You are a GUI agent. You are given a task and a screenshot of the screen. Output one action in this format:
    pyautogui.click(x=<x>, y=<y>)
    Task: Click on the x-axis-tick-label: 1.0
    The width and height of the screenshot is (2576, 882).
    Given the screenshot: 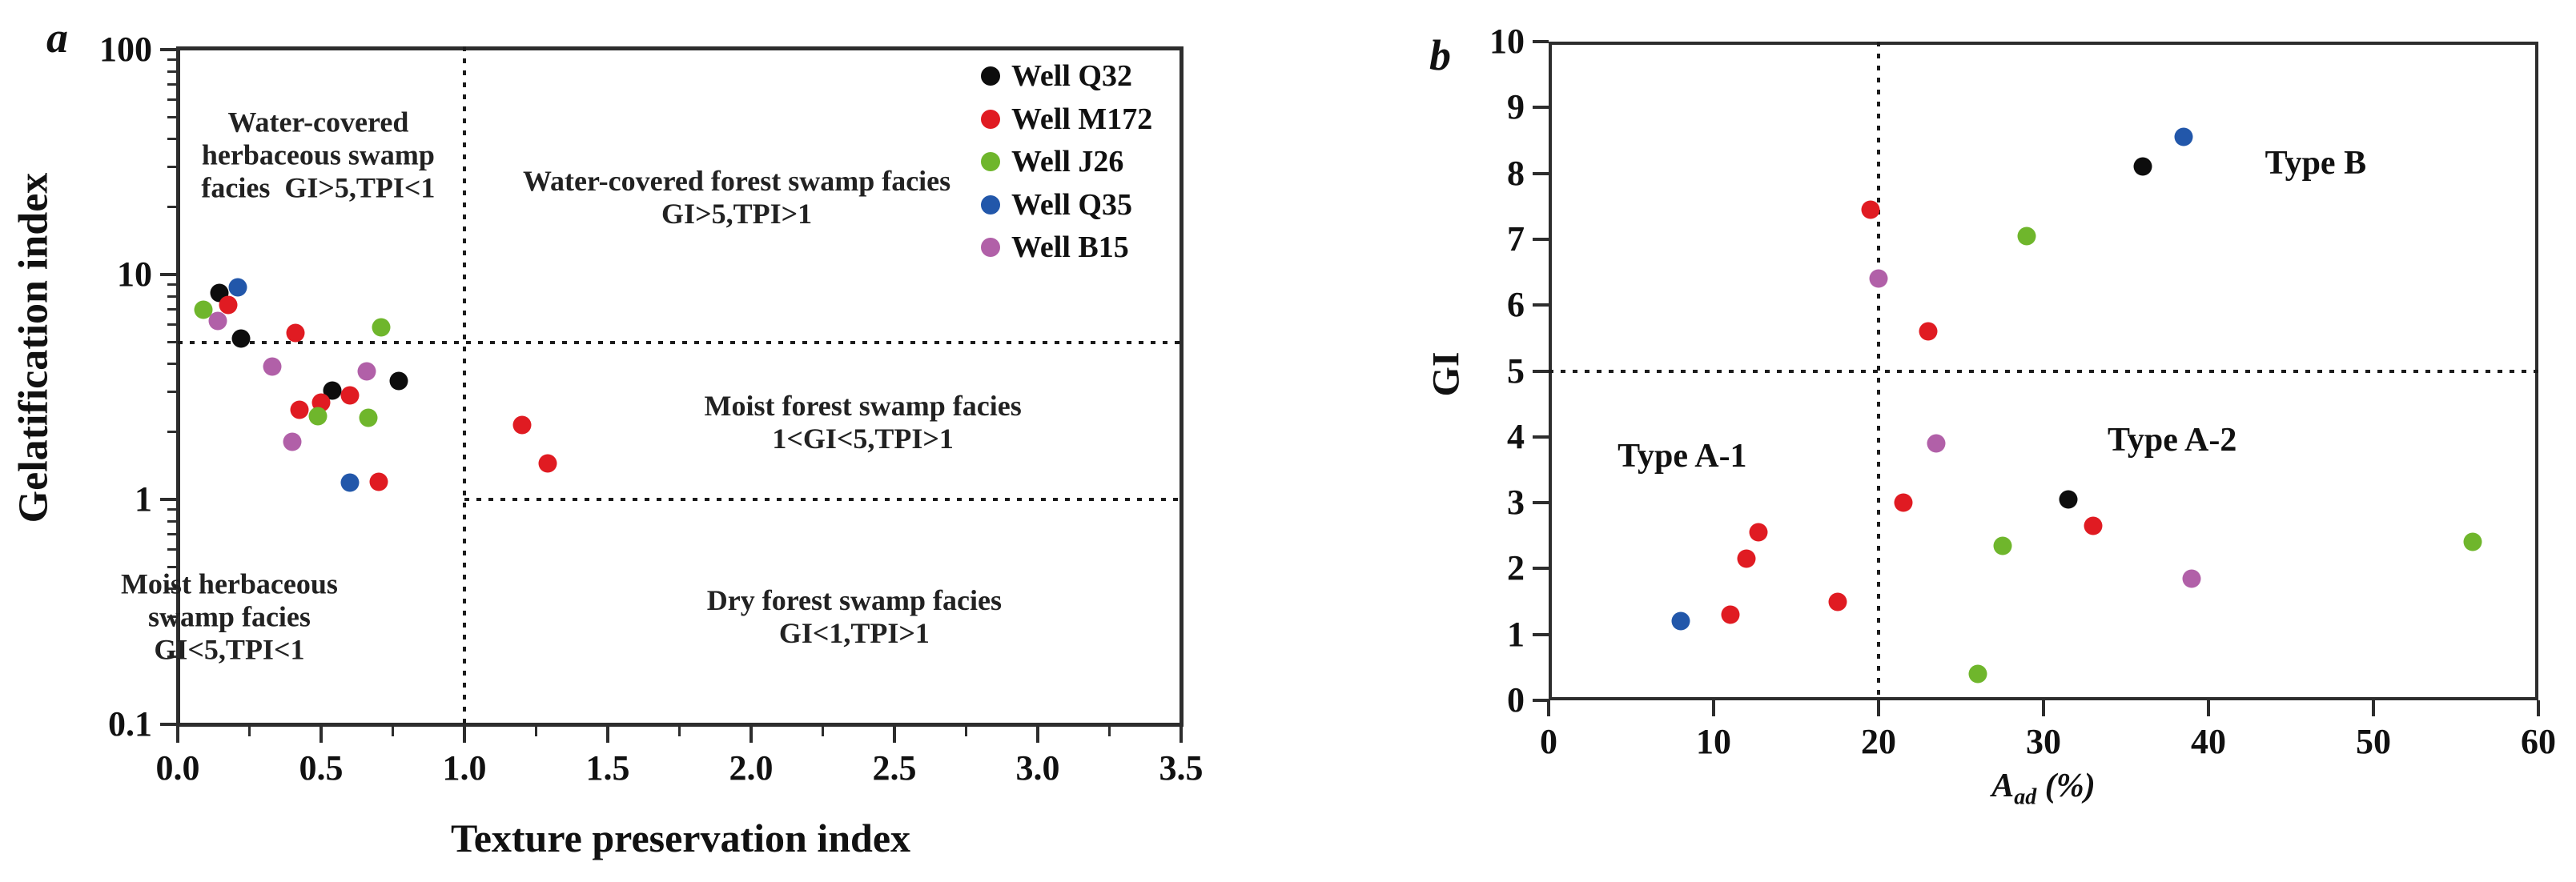 What is the action you would take?
    pyautogui.click(x=464, y=768)
    